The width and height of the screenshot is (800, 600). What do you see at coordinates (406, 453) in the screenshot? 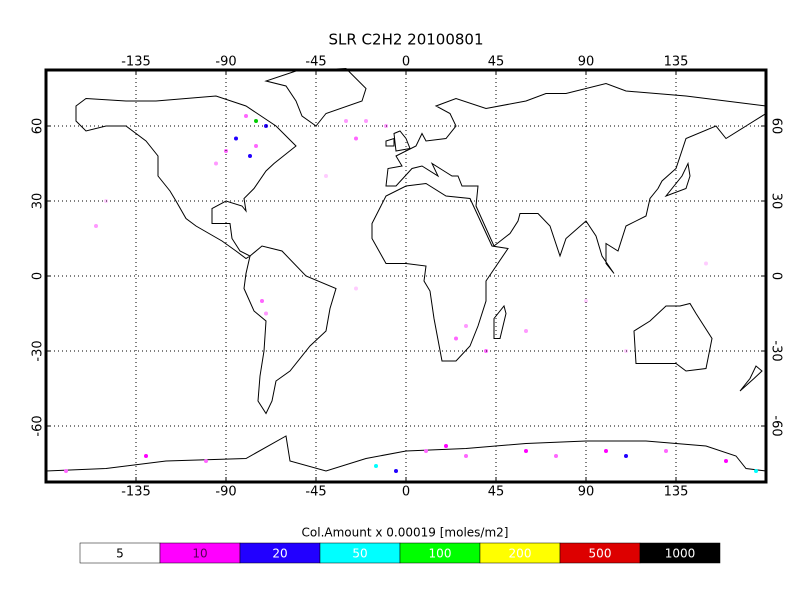
I see `antarctica` at bounding box center [406, 453].